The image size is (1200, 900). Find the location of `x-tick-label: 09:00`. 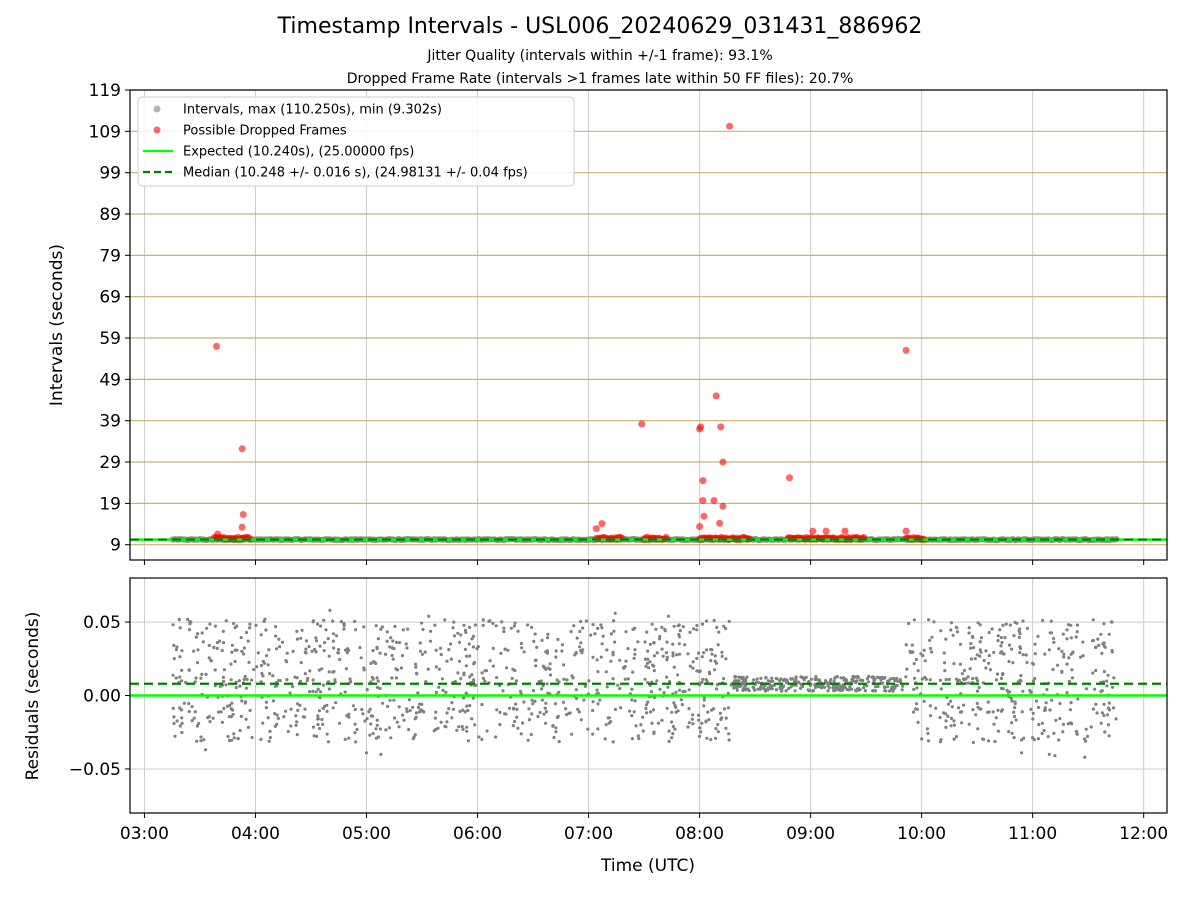

x-tick-label: 09:00 is located at coordinates (810, 834).